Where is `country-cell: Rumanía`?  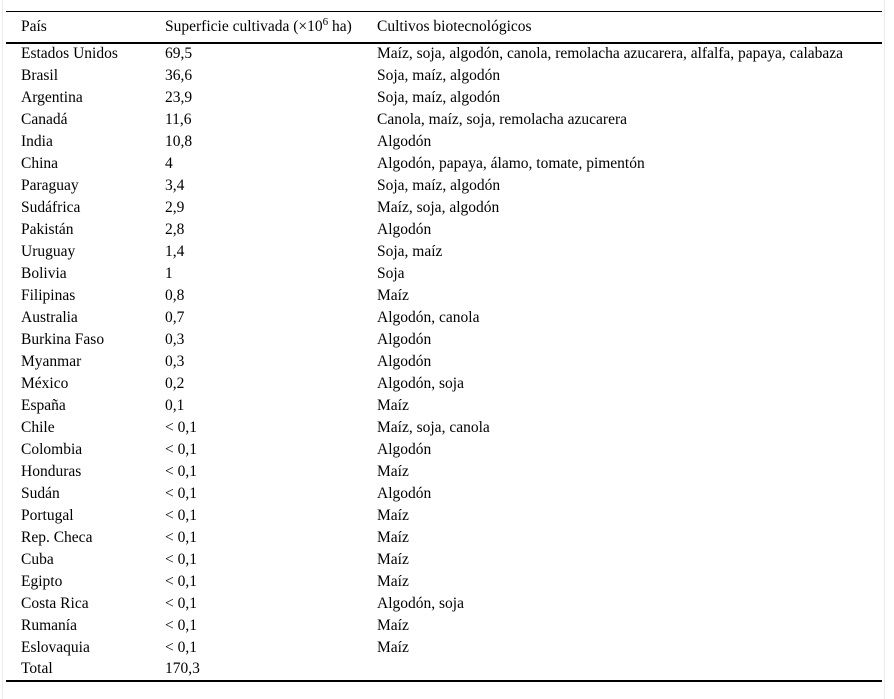
country-cell: Rumanía is located at coordinates (49, 625).